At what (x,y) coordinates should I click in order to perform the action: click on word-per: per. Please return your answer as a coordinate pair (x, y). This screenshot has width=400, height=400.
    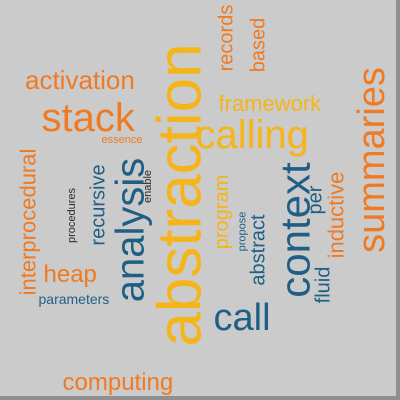
    Looking at the image, I should click on (315, 200).